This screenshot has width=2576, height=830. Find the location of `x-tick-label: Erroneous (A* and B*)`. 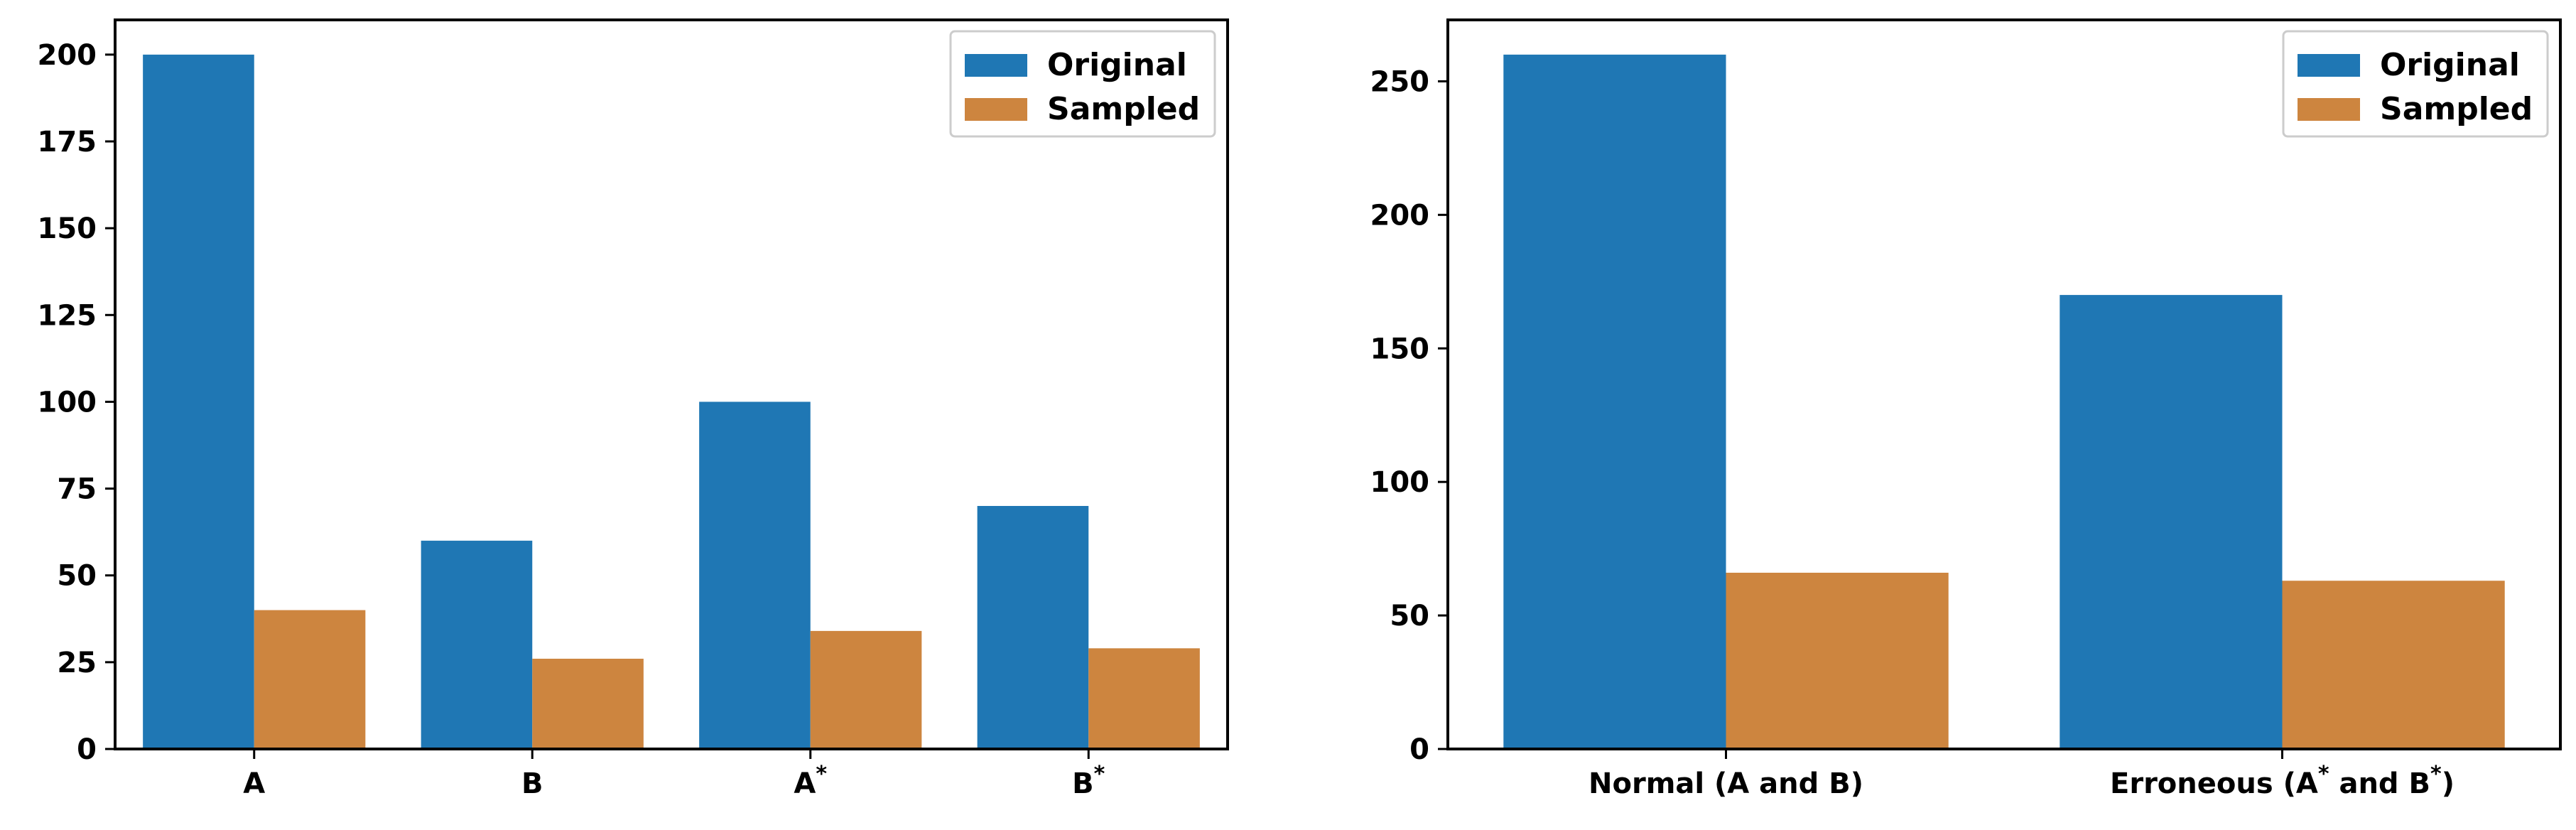

x-tick-label: Erroneous (A* and B*) is located at coordinates (2282, 781).